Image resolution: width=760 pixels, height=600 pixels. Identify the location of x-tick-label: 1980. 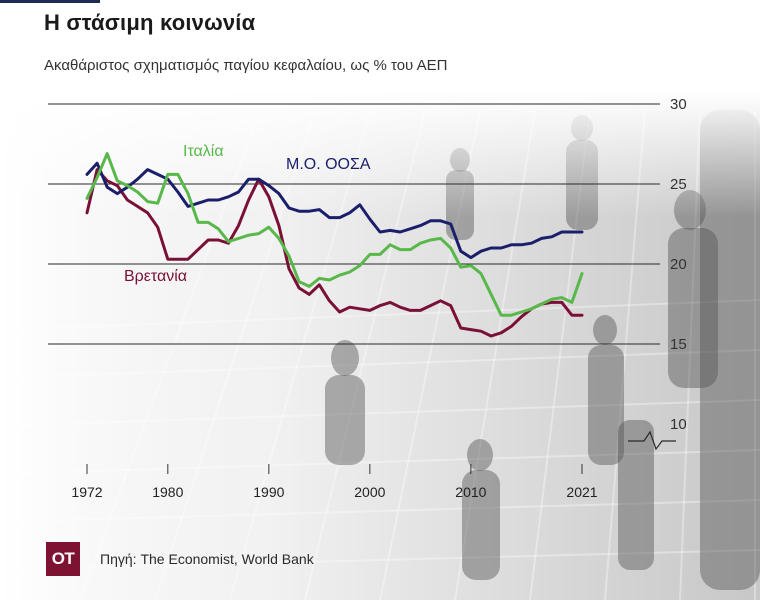
(167, 492).